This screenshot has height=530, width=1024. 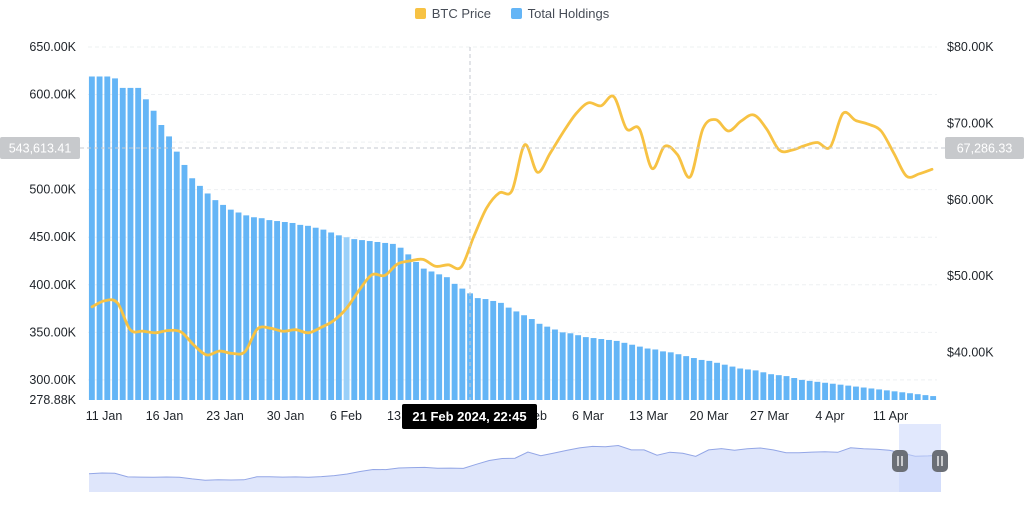 What do you see at coordinates (40, 148) in the screenshot?
I see `crosshair-left-badge` at bounding box center [40, 148].